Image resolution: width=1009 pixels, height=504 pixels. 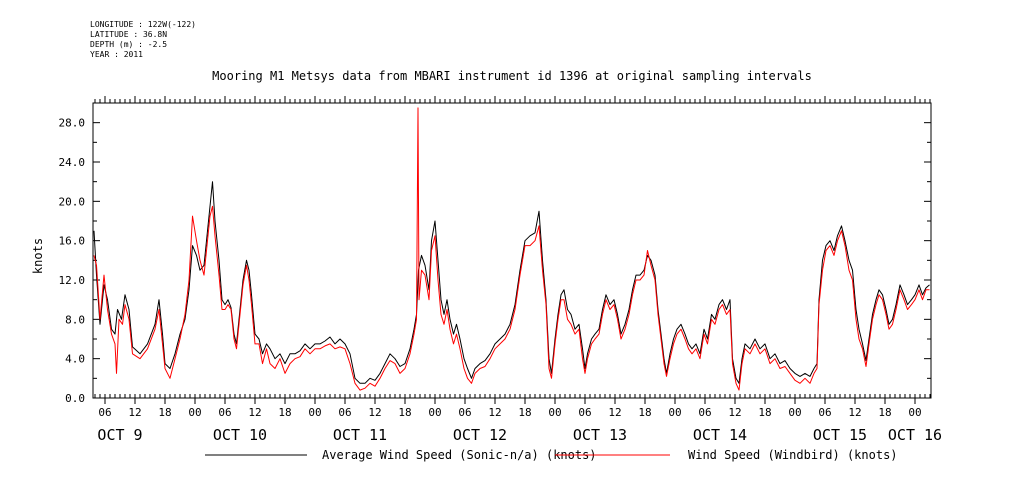 What do you see at coordinates (116, 54) in the screenshot?
I see `year-label: YEAR : 2011` at bounding box center [116, 54].